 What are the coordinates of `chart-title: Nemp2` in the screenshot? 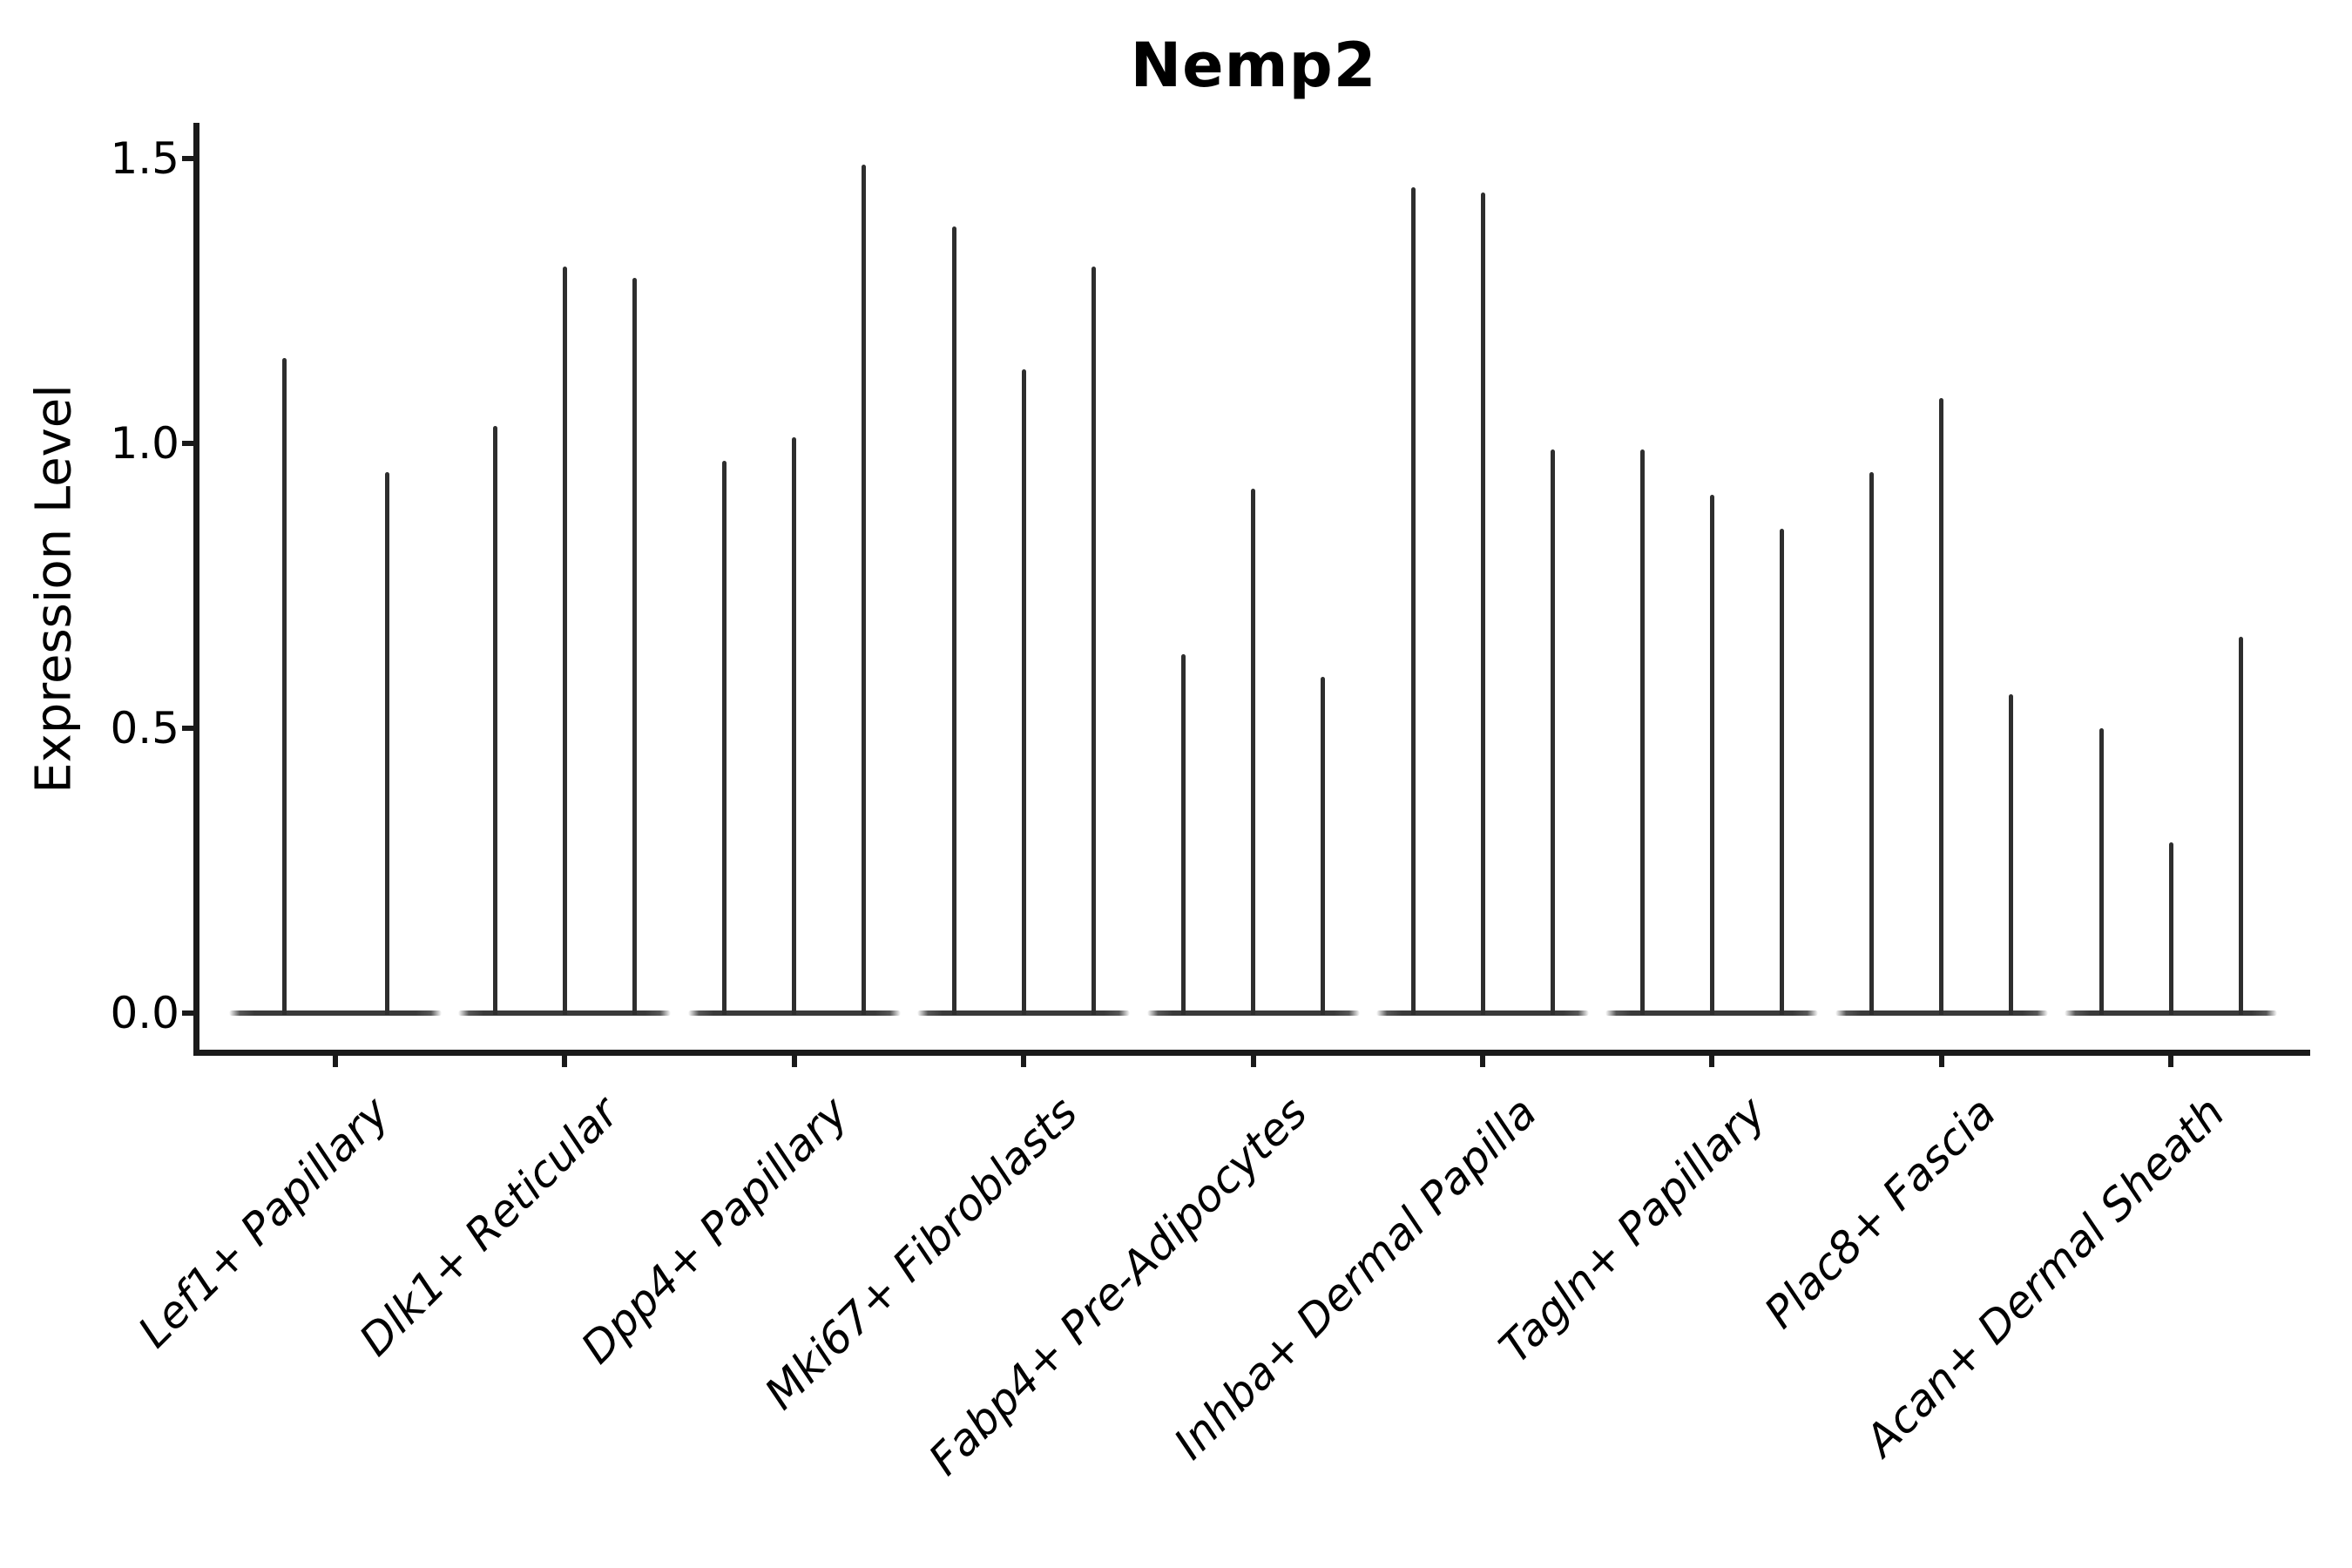 It's located at (1253, 66).